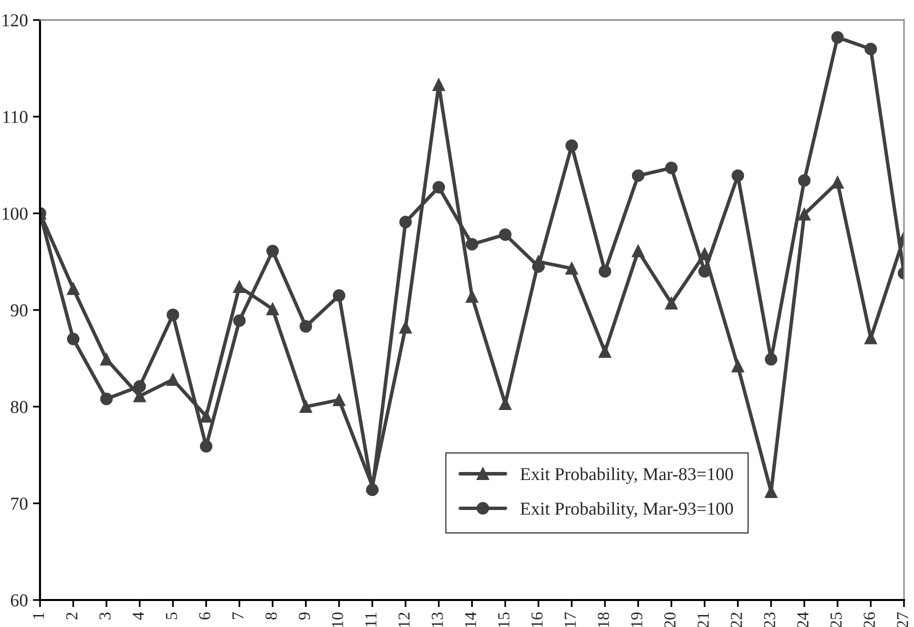 This screenshot has width=914, height=627. Describe the element at coordinates (537, 619) in the screenshot. I see `x-tick-label: 16` at that location.